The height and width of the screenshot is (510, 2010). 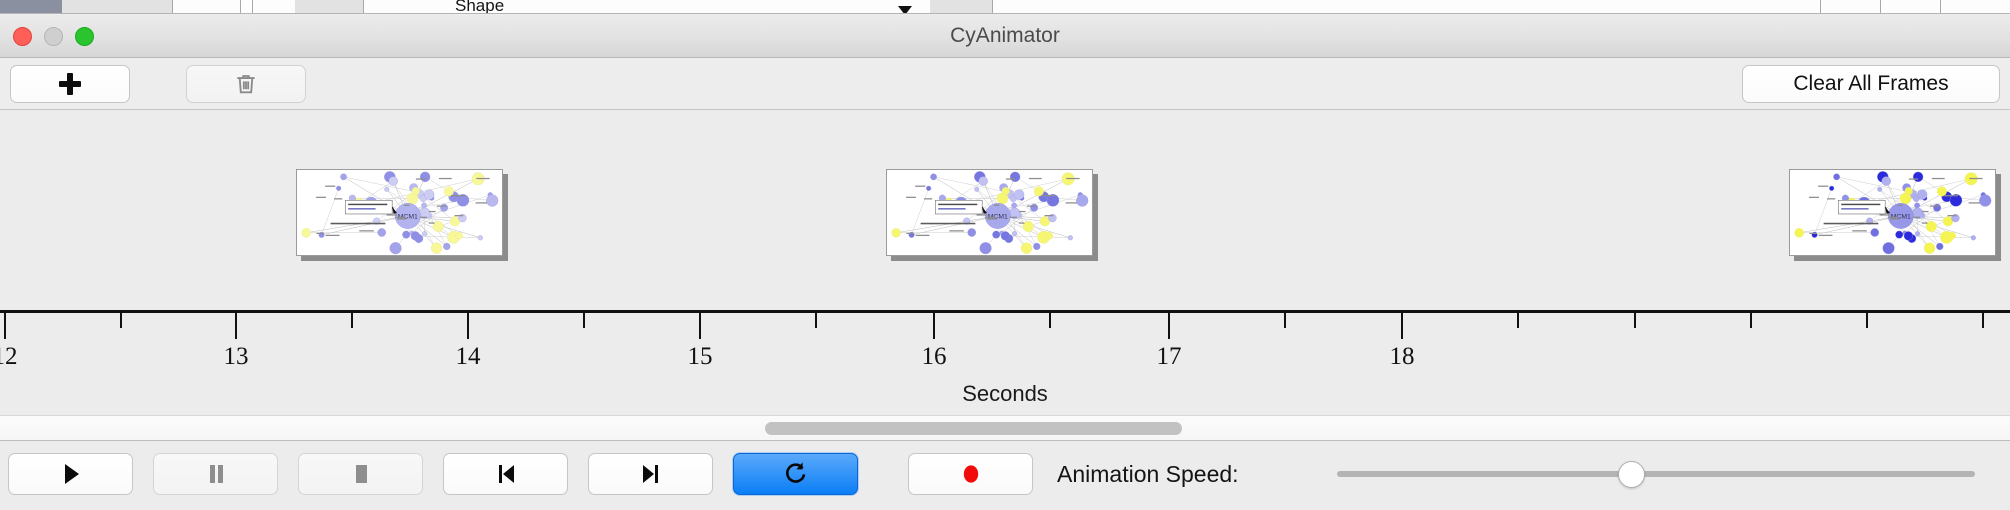 I want to click on ruler-tick-label: 16, so click(x=934, y=356).